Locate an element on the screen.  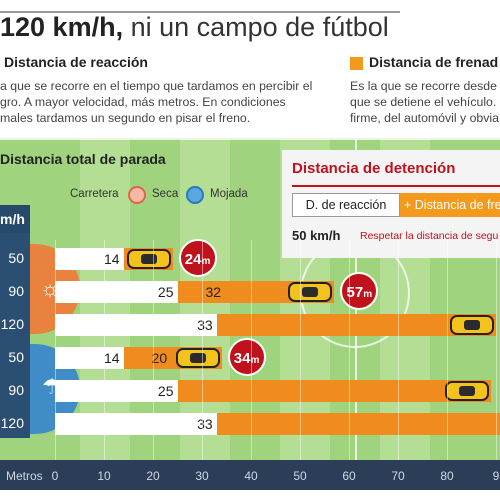
umbrella-icon is located at coordinates (195, 195).